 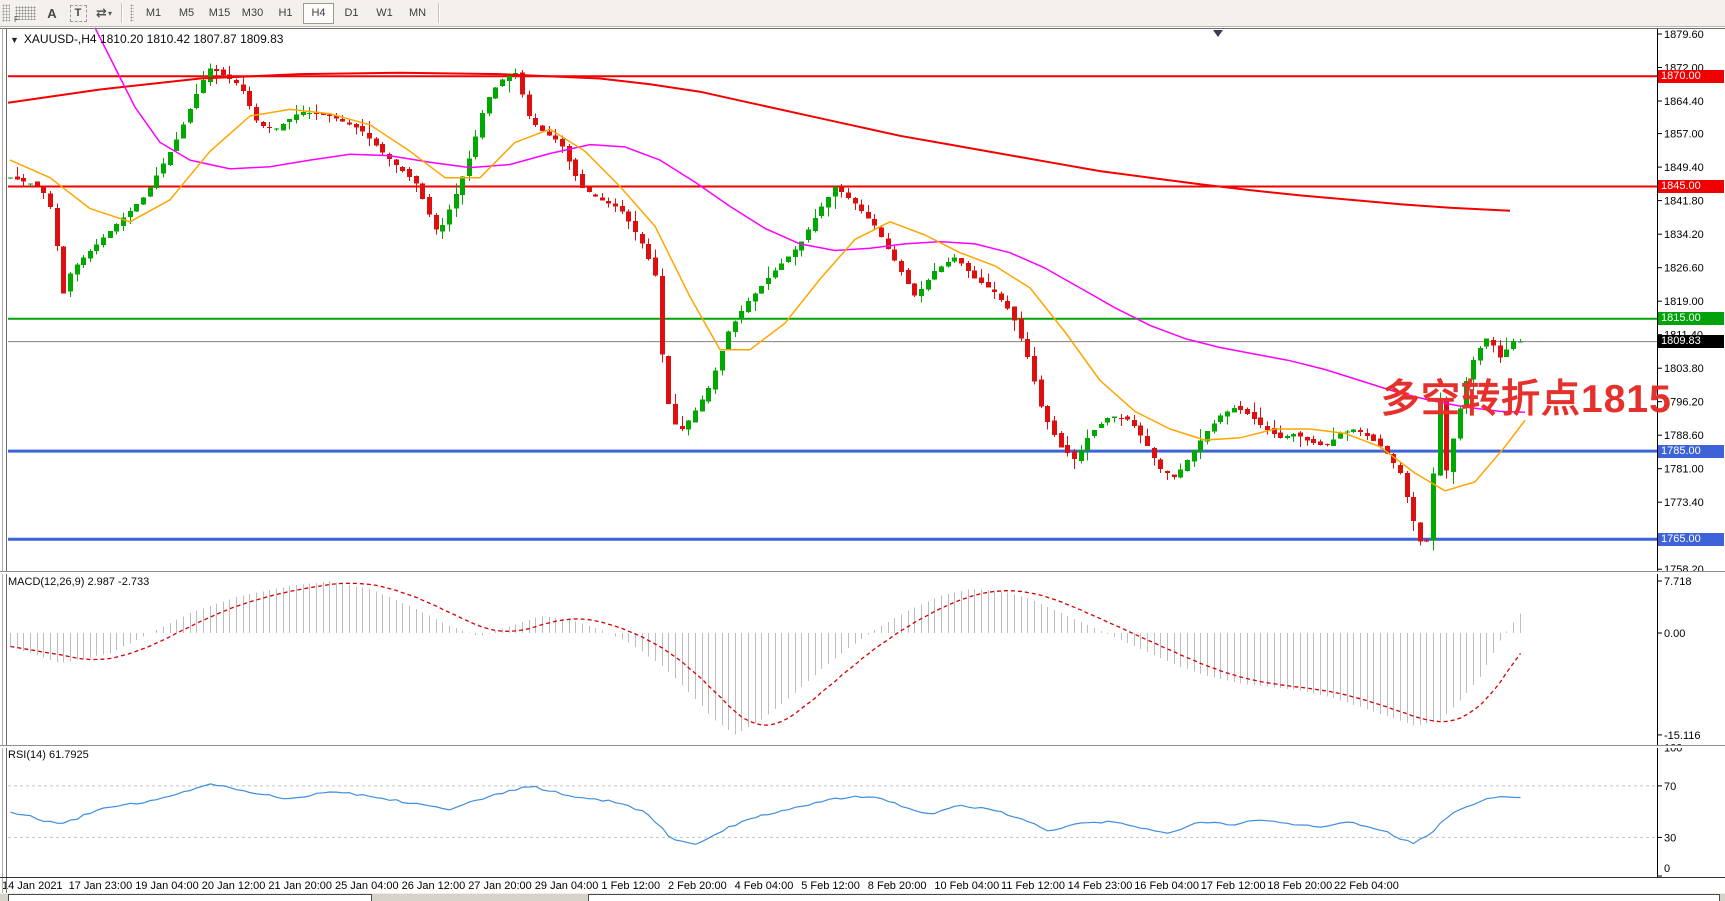 I want to click on price-badge-1809-83: 1809.83, so click(x=1691, y=342).